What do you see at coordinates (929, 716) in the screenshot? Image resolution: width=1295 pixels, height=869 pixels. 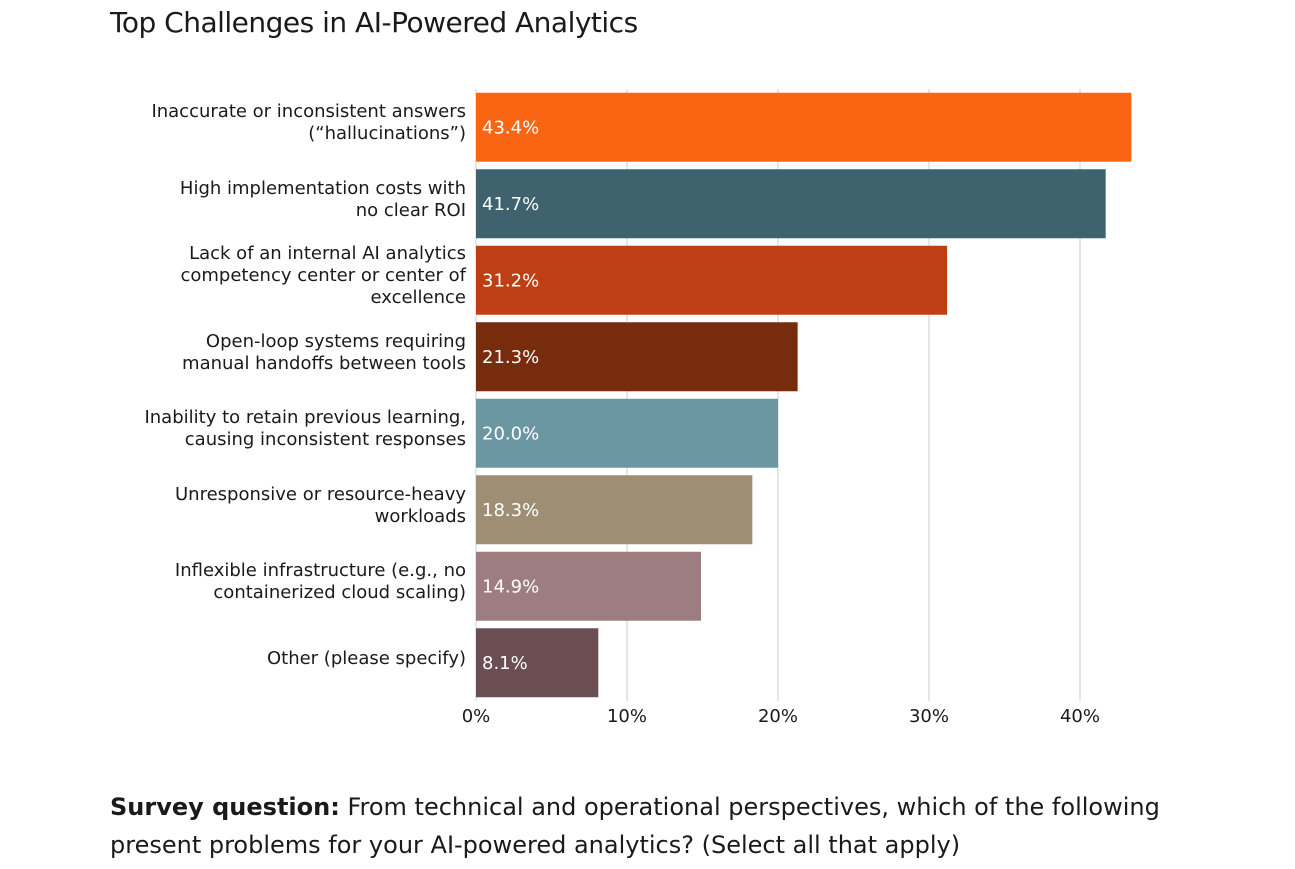 I see `x-tick-label: 30%` at bounding box center [929, 716].